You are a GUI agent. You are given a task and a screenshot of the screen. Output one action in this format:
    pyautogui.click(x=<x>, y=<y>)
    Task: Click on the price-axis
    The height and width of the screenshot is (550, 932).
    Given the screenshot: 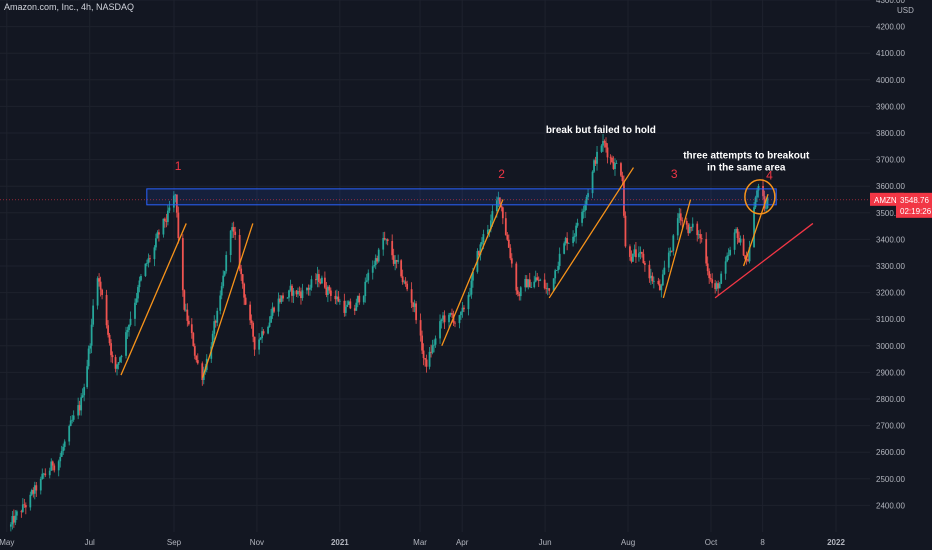 What is the action you would take?
    pyautogui.click(x=901, y=275)
    